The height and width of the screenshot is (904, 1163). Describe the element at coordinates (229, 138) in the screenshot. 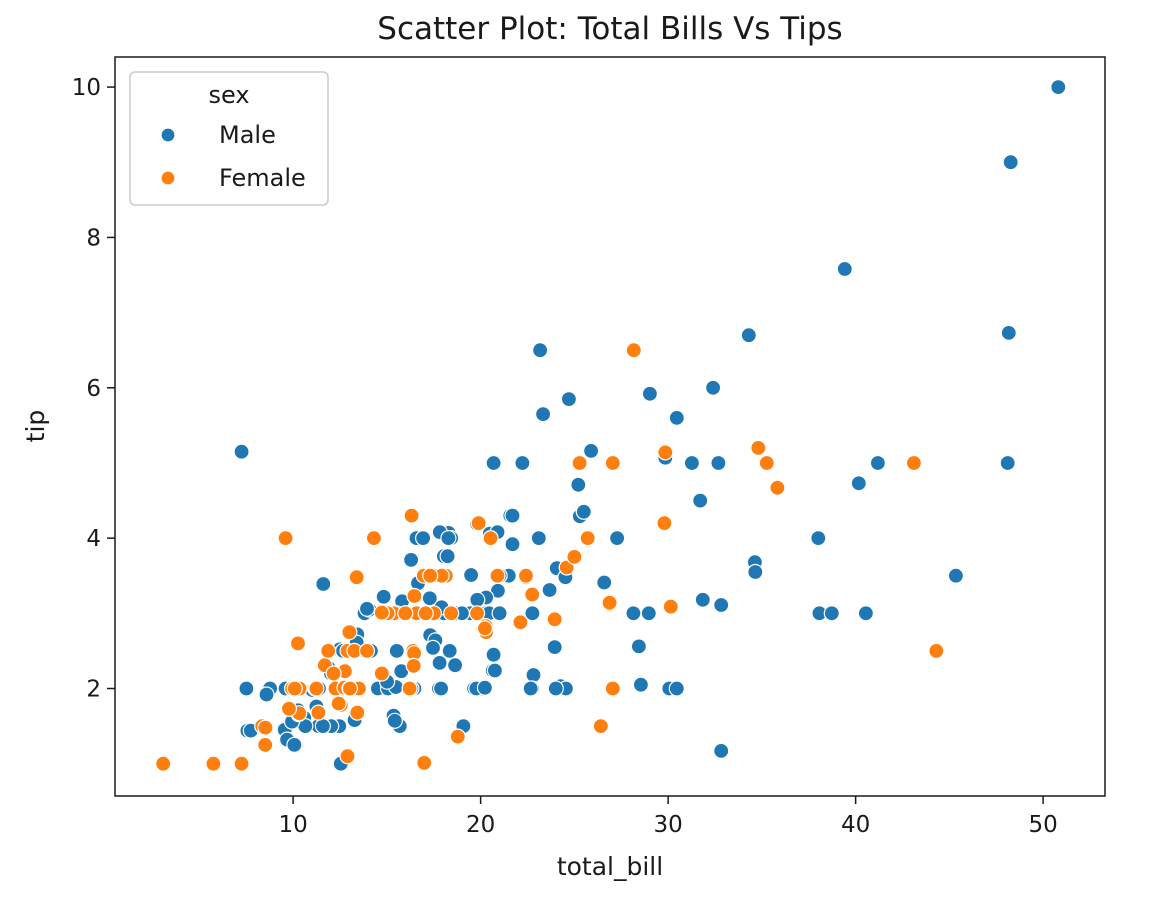

I see `legend: sex Male Female` at that location.